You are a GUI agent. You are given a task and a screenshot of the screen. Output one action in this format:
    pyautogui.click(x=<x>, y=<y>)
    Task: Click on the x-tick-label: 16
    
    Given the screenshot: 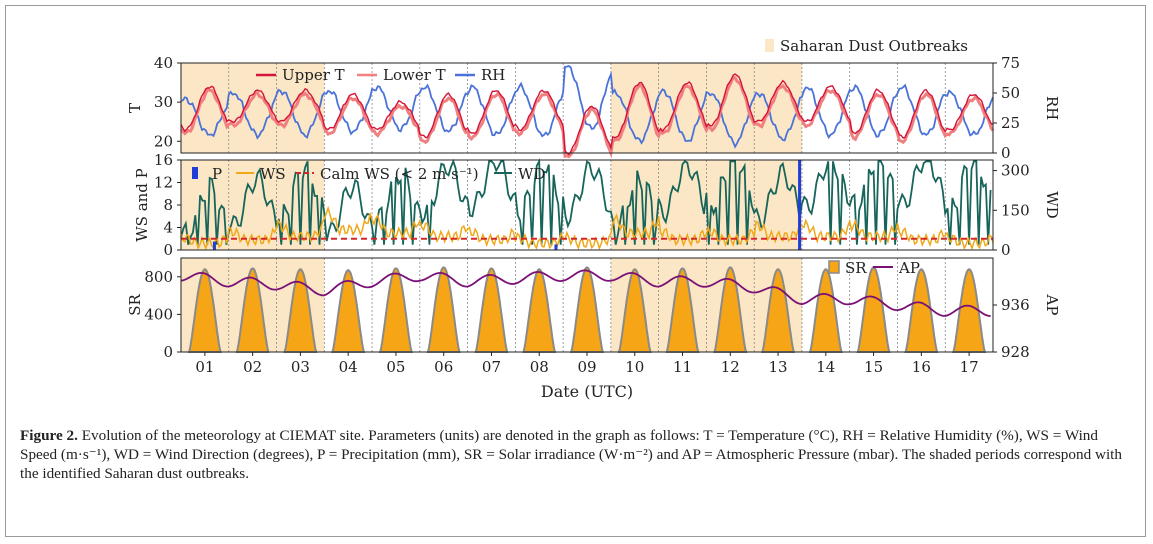 What is the action you would take?
    pyautogui.click(x=921, y=367)
    